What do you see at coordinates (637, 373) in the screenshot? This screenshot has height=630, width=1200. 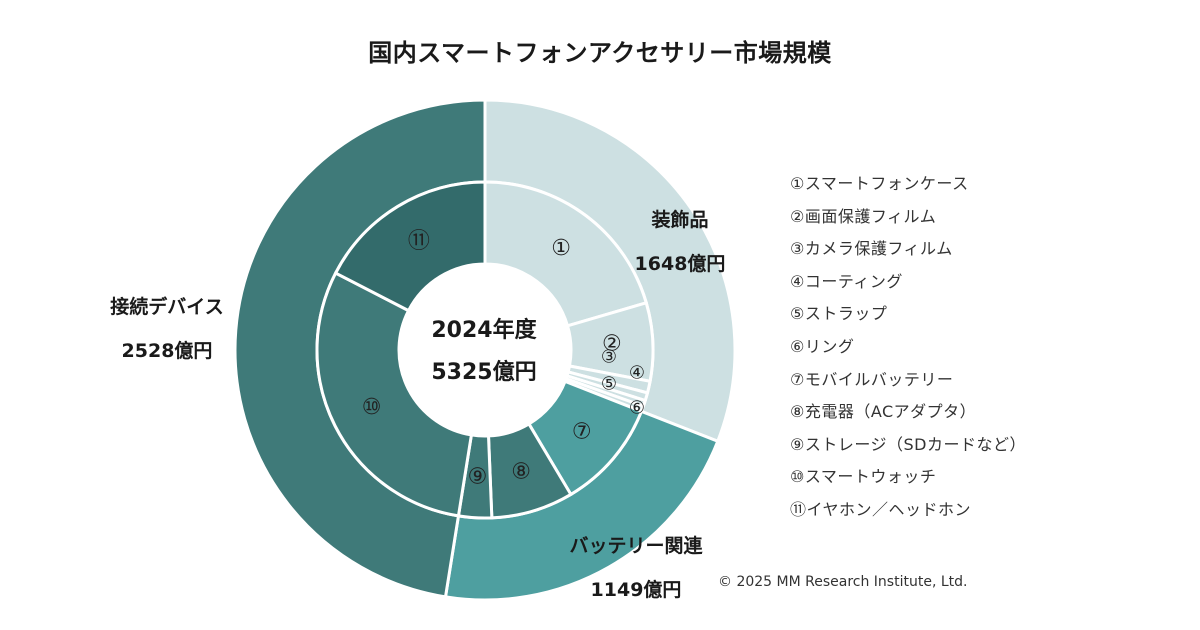 I see `inner-slice-marker-4: ④` at bounding box center [637, 373].